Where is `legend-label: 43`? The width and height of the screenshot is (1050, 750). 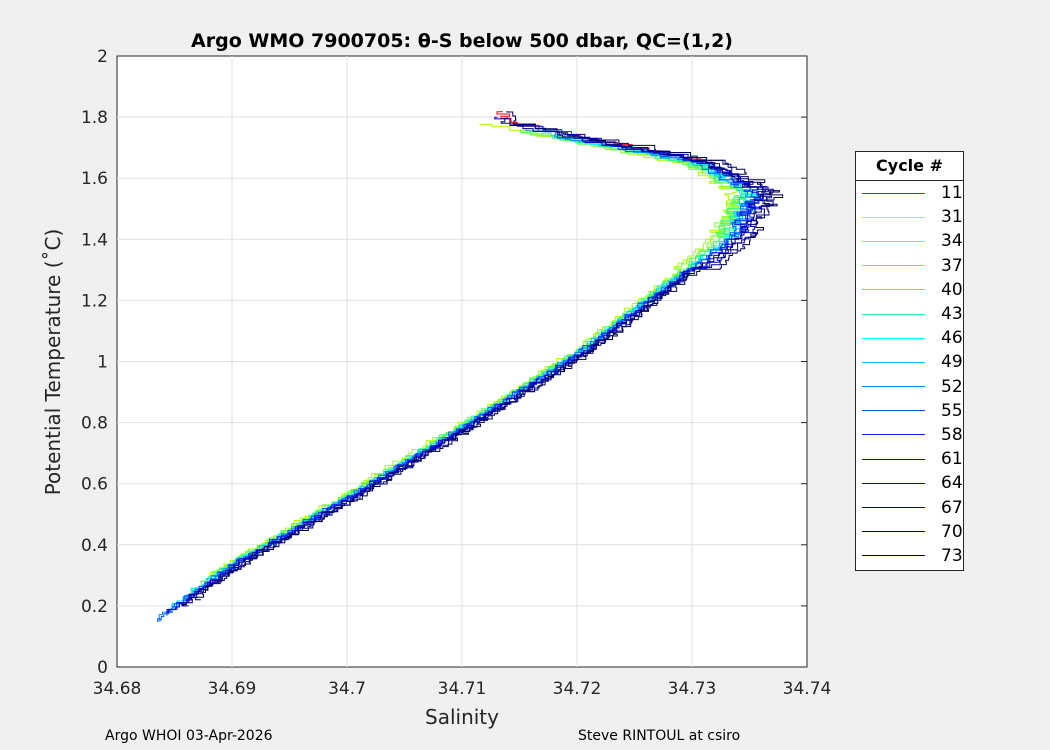 legend-label: 43 is located at coordinates (952, 314).